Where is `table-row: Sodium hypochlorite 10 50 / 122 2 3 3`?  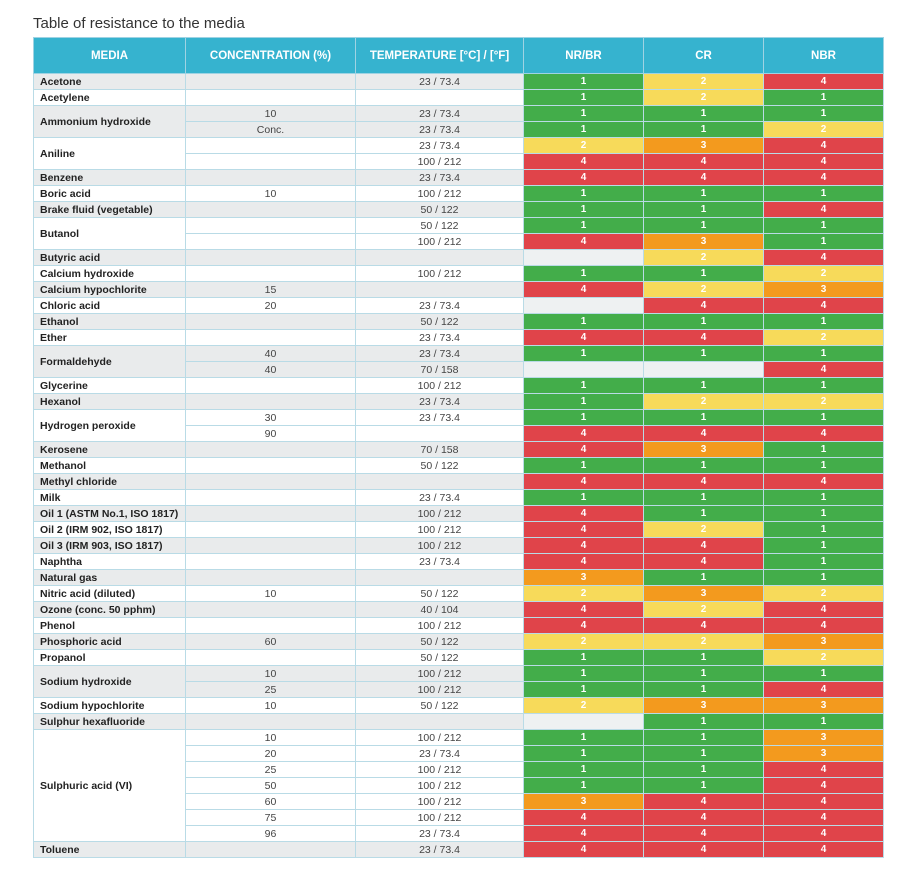
table-row: Sodium hypochlorite 10 50 / 122 2 3 3 is located at coordinates (458, 705).